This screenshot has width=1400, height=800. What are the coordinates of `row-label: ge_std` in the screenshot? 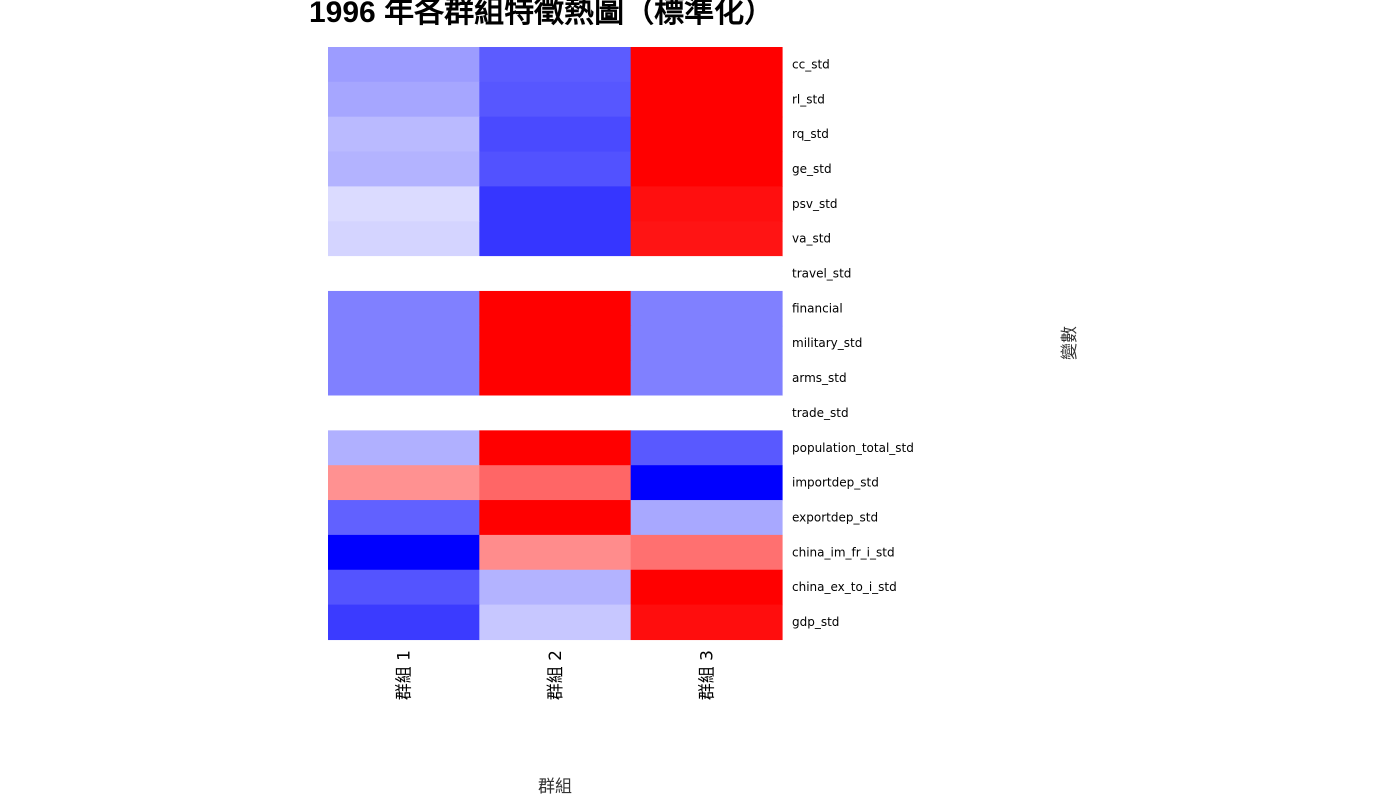 It's located at (812, 169).